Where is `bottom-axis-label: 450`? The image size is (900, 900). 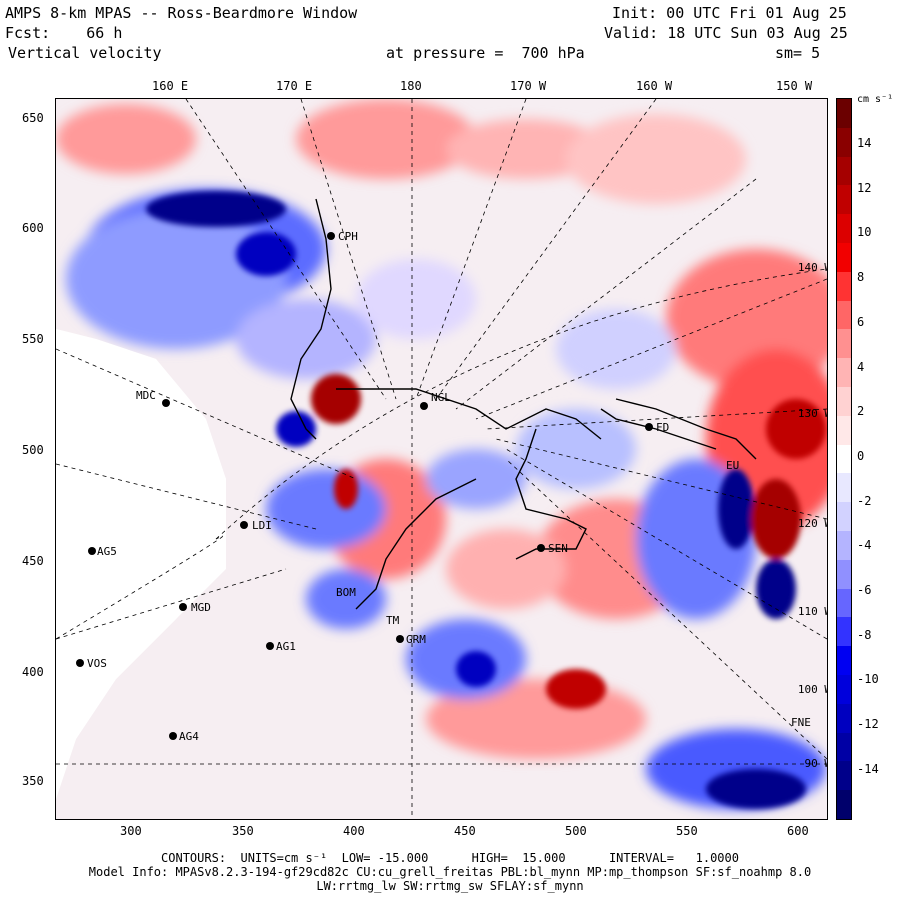 bottom-axis-label: 450 is located at coordinates (465, 831).